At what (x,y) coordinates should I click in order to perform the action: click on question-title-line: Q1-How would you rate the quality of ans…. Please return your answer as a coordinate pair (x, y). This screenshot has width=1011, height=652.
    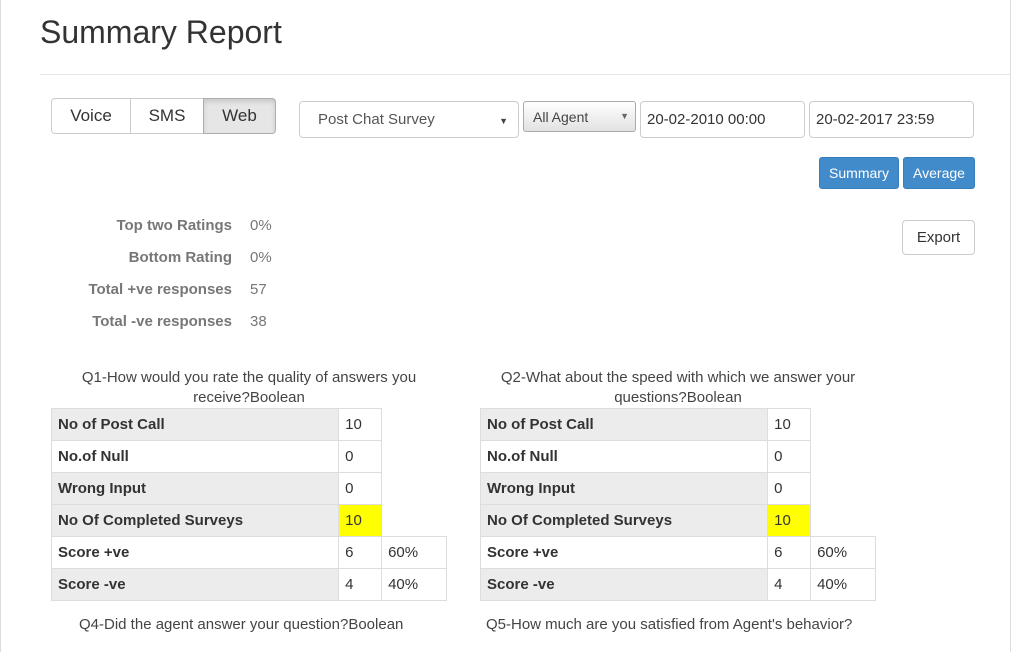
    Looking at the image, I should click on (249, 377).